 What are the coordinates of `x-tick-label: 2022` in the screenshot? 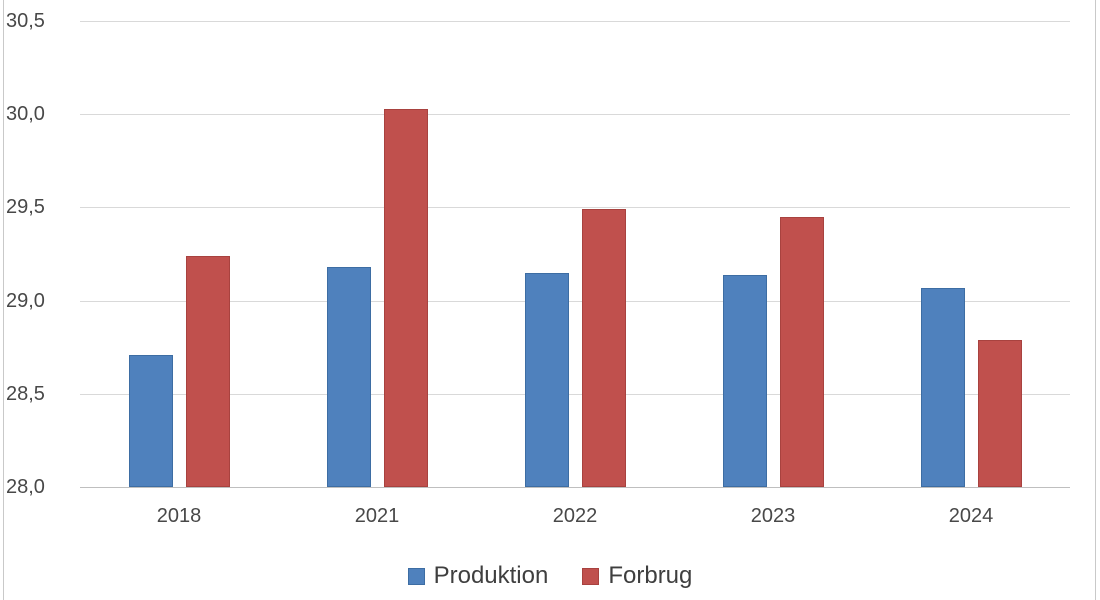 It's located at (575, 516).